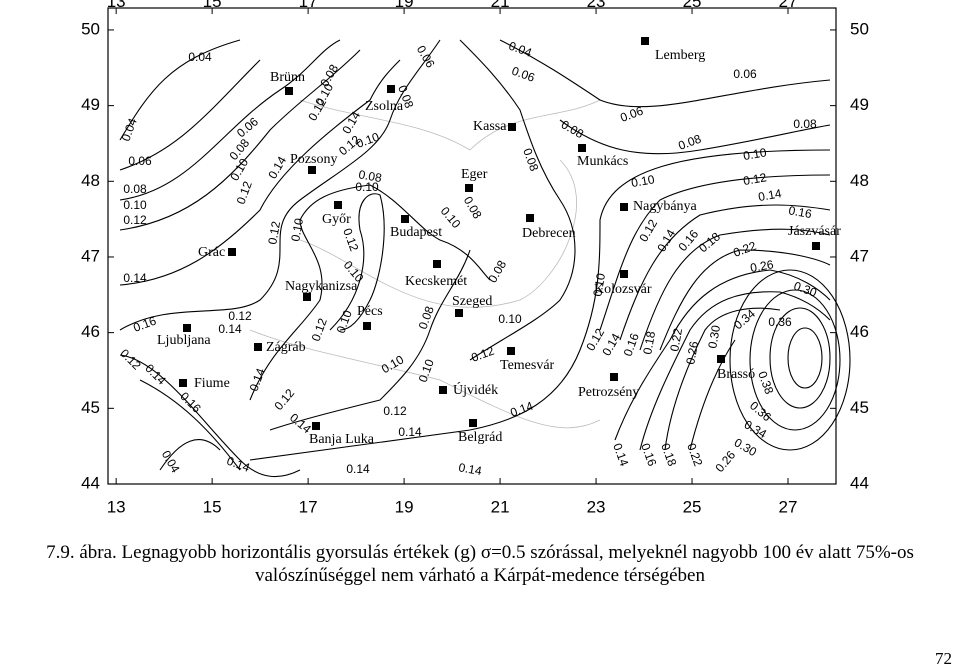 The image size is (960, 671). I want to click on city-label: Eger, so click(474, 174).